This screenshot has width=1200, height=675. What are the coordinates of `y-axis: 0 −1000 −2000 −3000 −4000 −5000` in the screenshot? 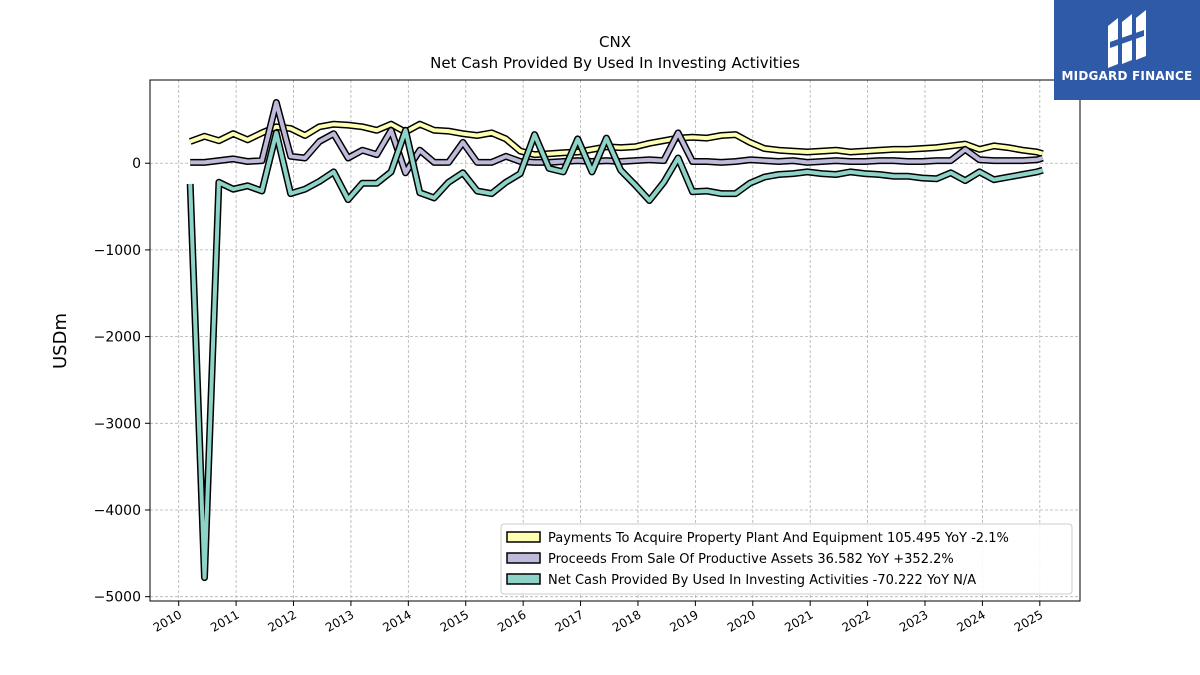 It's located at (122, 381).